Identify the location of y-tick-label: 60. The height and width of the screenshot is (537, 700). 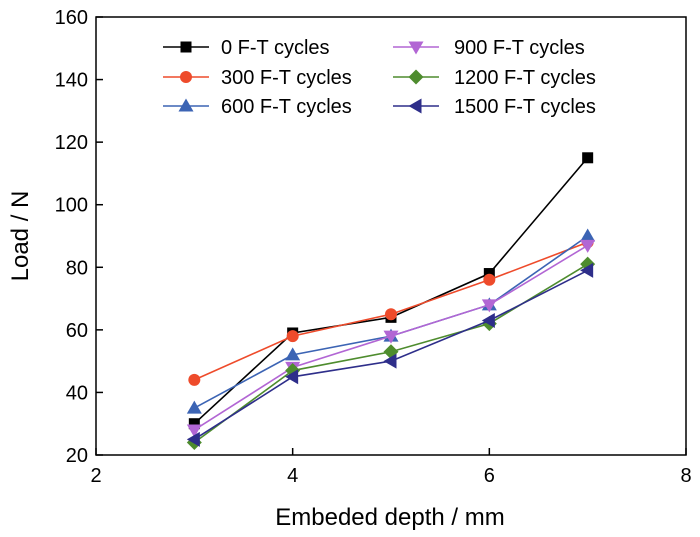
(77, 331).